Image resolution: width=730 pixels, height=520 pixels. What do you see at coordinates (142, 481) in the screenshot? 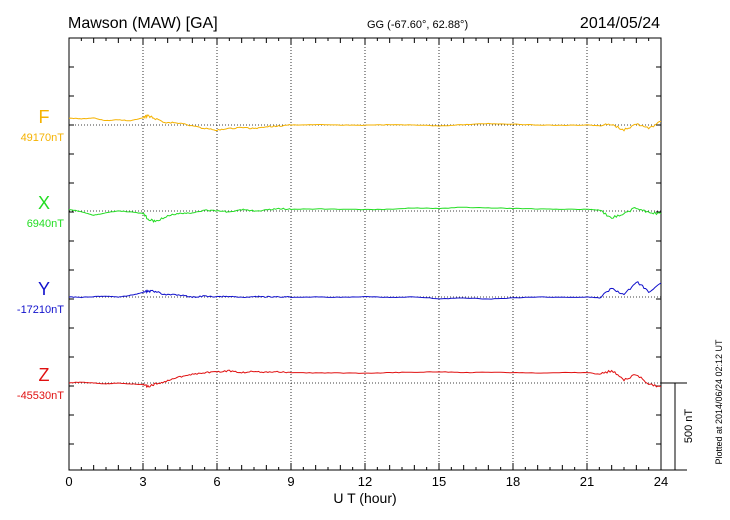
I see `x-tick-label-3: 3` at bounding box center [142, 481].